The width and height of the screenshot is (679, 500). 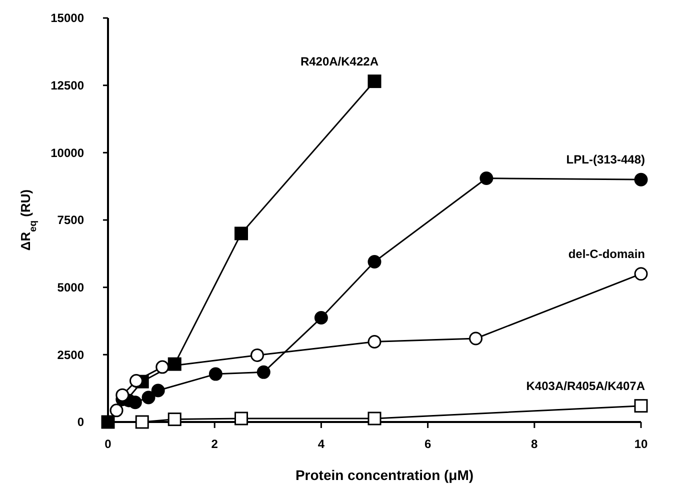 I want to click on x-tick-label: 6, so click(x=428, y=444).